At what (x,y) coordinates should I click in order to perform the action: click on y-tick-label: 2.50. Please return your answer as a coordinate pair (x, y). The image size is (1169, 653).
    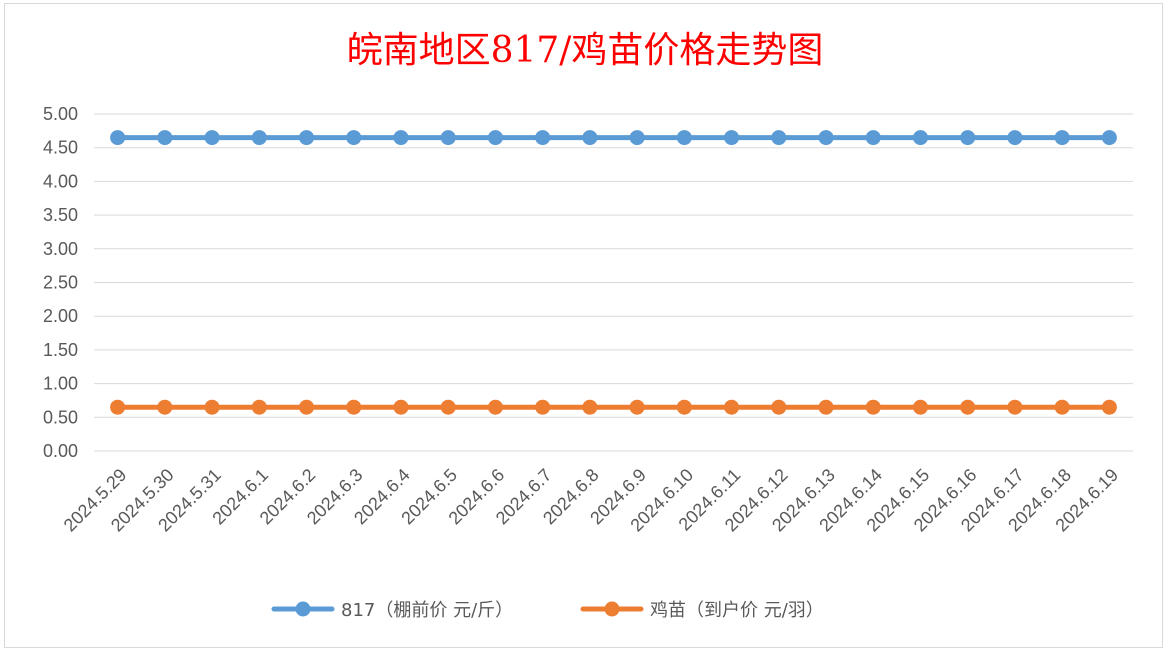
    Looking at the image, I should click on (60, 283).